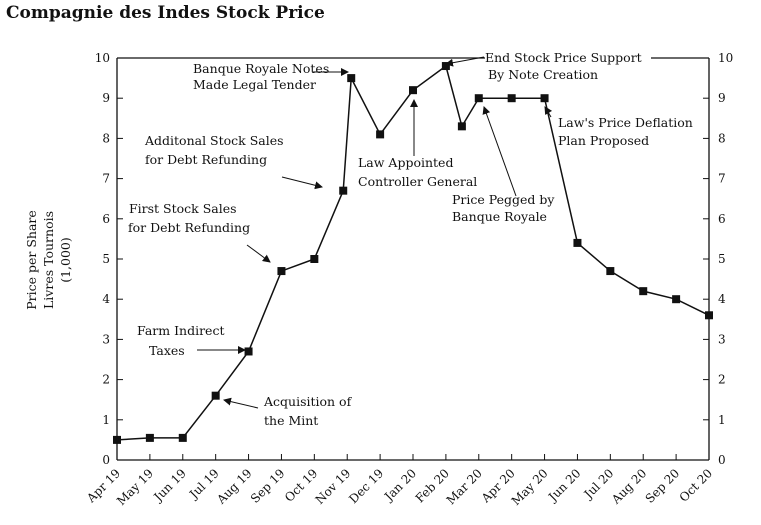 The image size is (761, 525). I want to click on y-tick-label-right: 8, so click(722, 138).